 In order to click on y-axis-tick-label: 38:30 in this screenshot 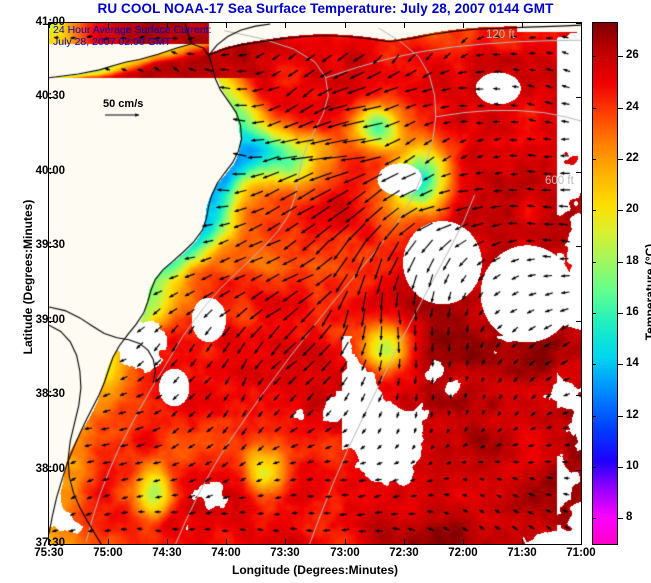, I will do `click(50, 394)`.